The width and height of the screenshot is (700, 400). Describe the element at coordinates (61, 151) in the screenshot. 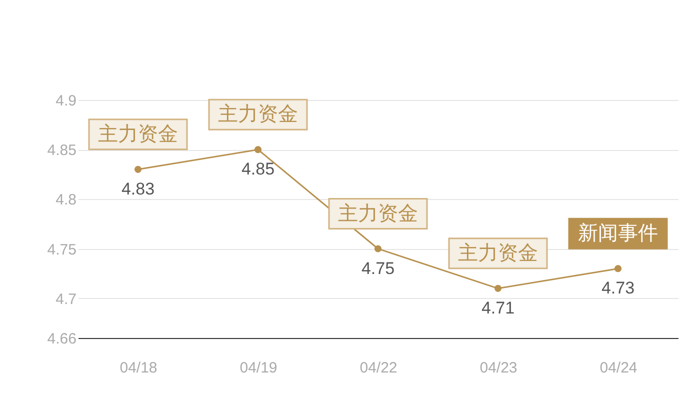

I see `y-tick-label: 4.85` at that location.